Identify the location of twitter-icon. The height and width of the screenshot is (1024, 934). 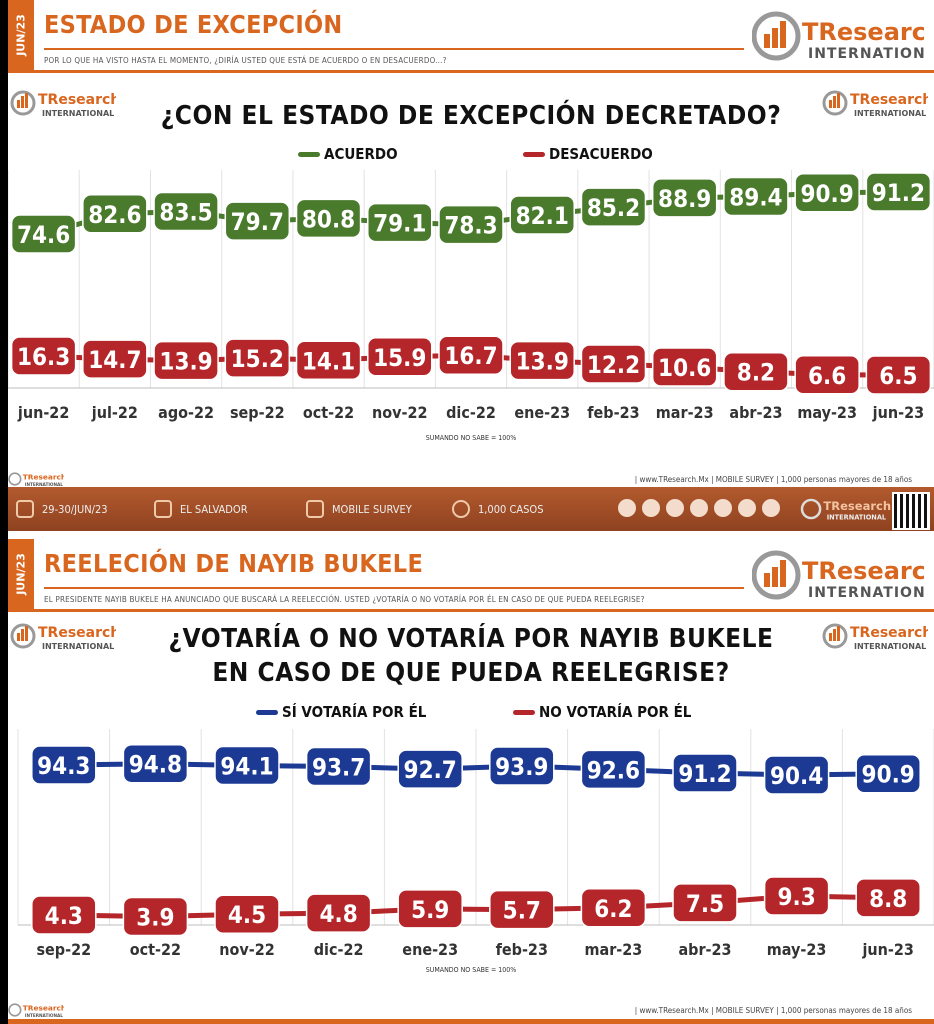
(699, 508).